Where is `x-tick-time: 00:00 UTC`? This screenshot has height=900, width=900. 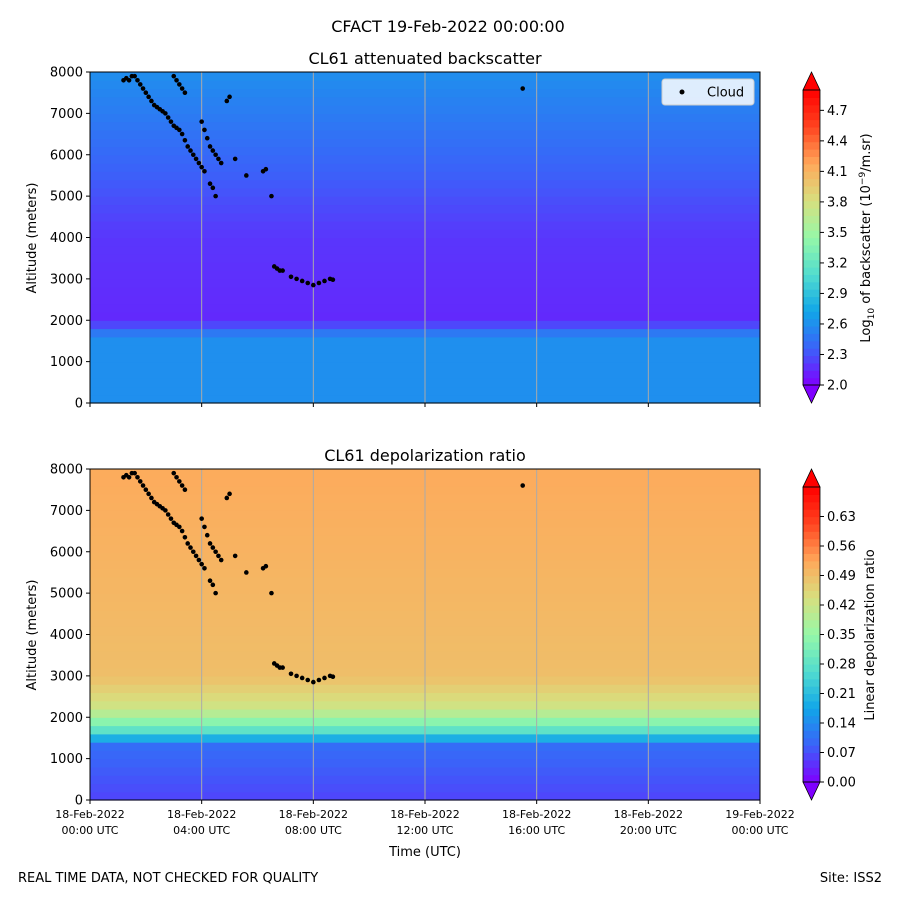 x-tick-time: 00:00 UTC is located at coordinates (89, 830).